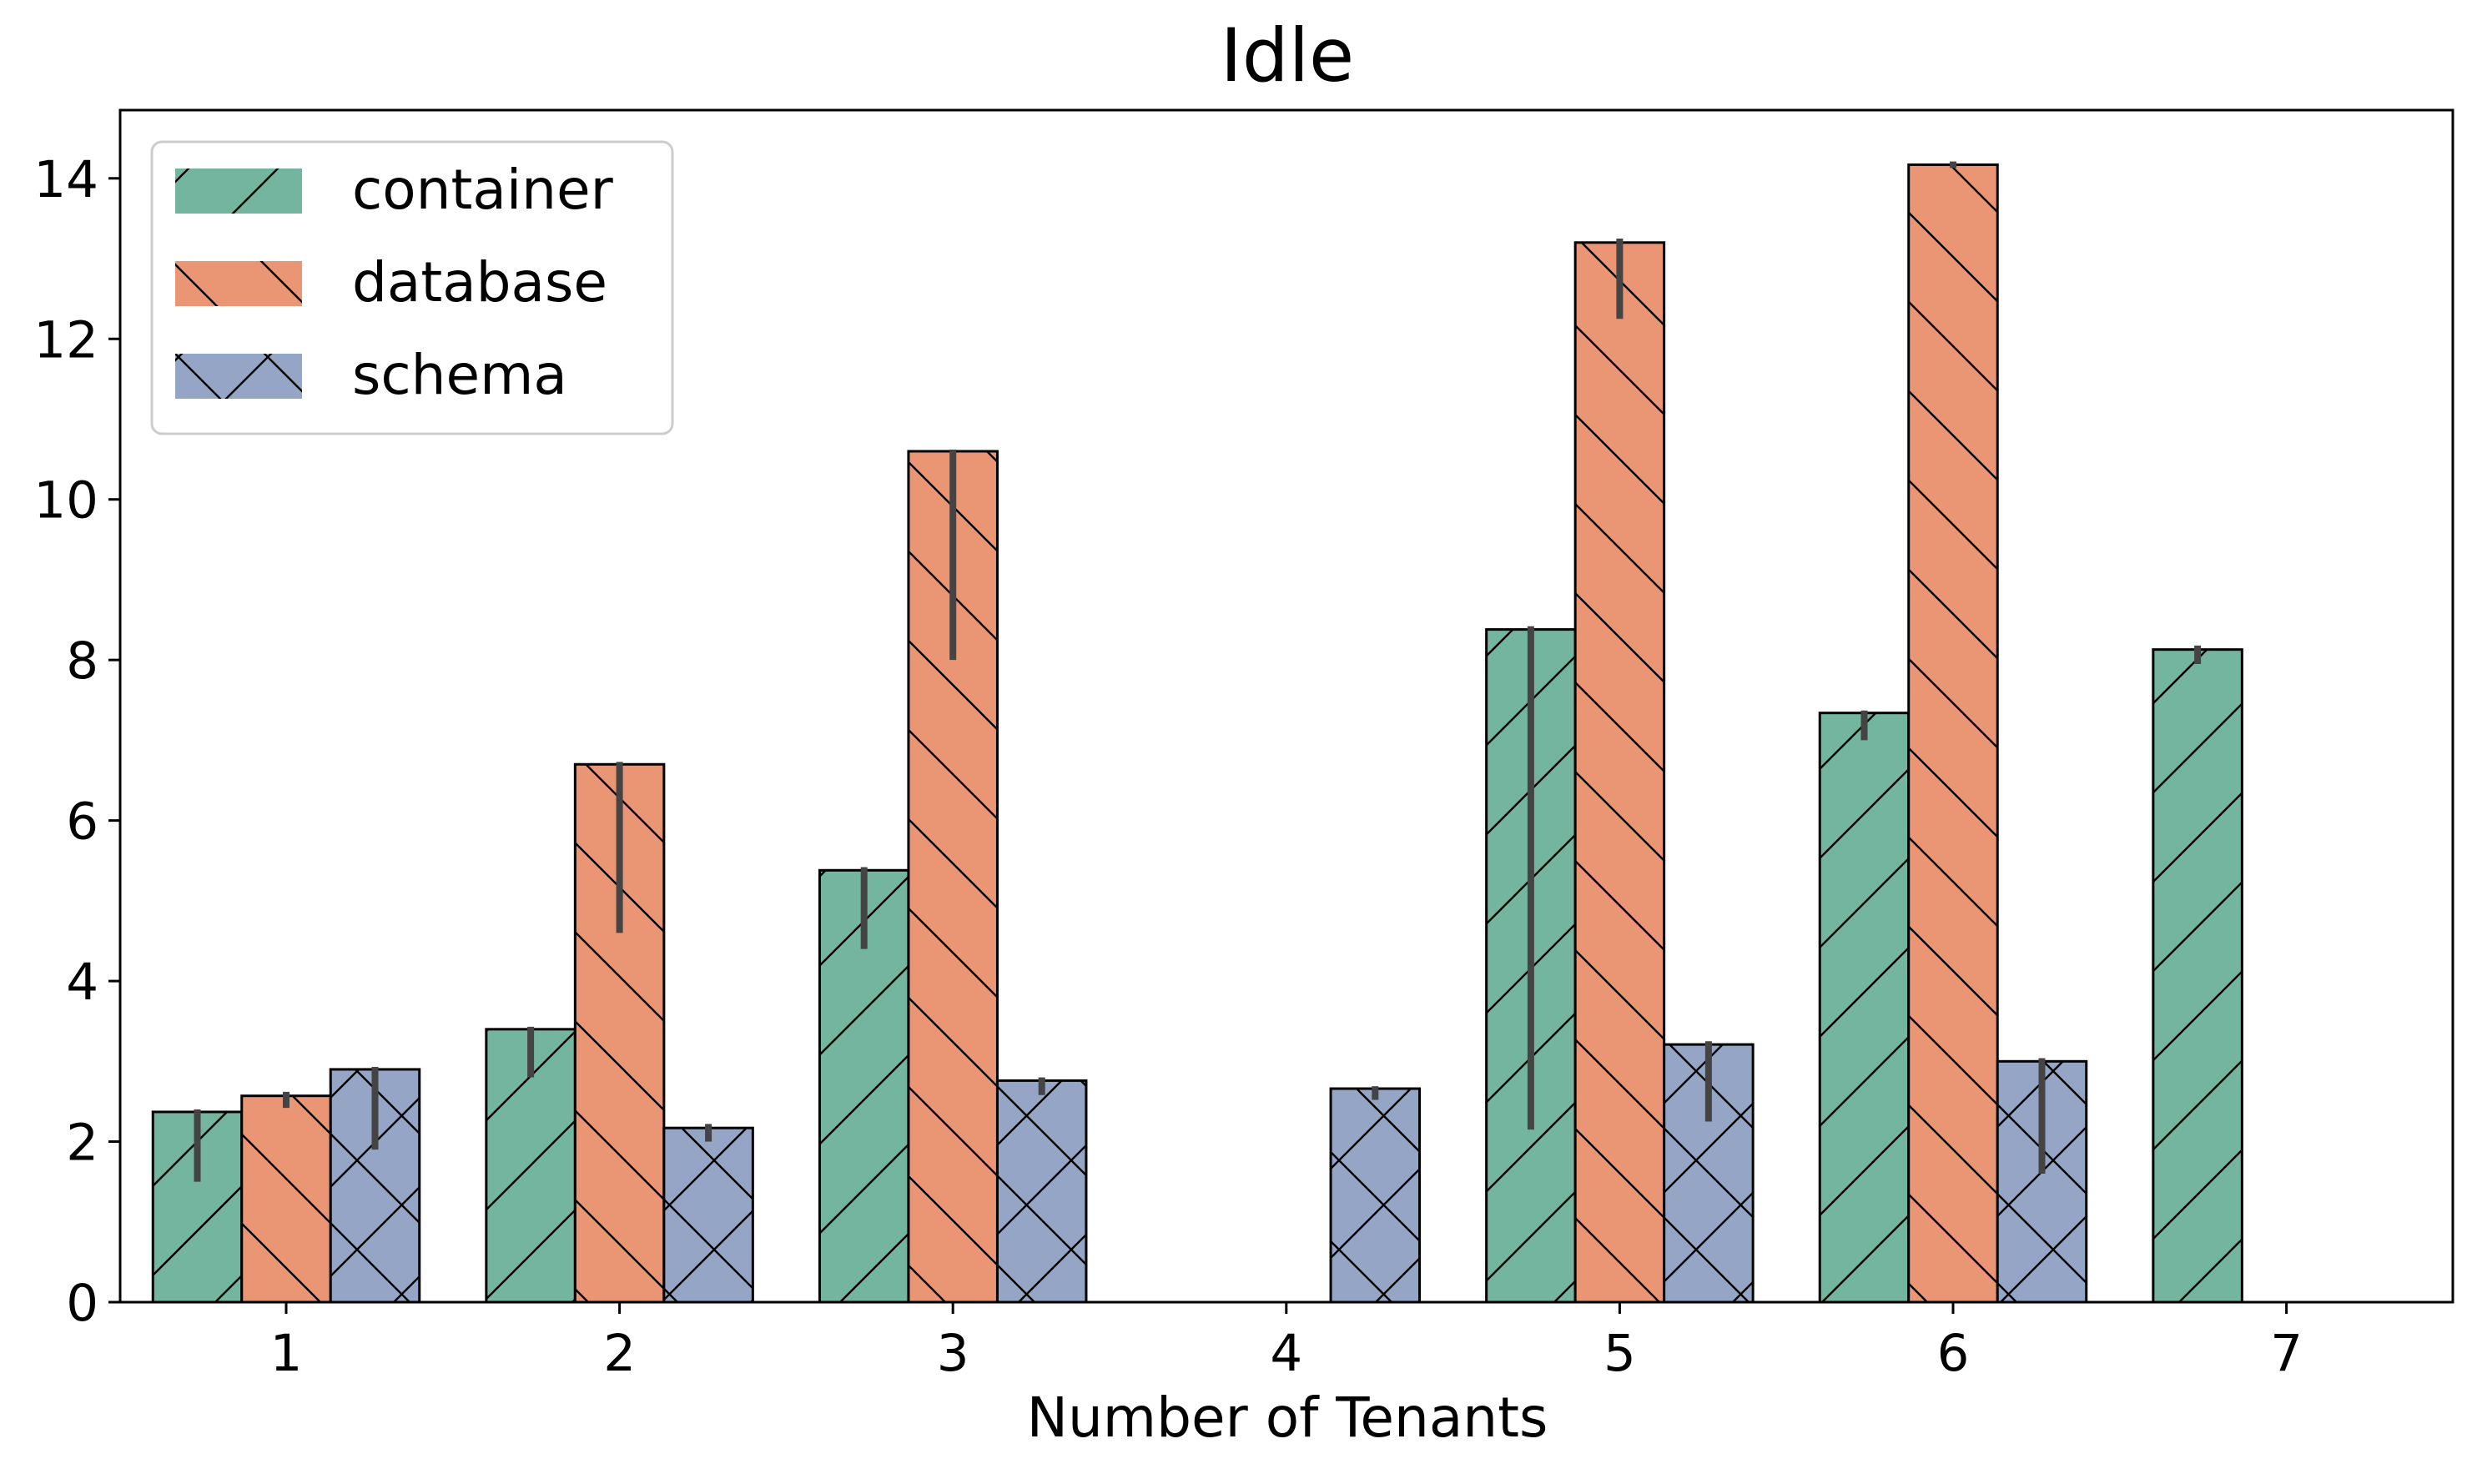 This screenshot has height=1484, width=2477. What do you see at coordinates (460, 375) in the screenshot?
I see `legend-label: schema` at bounding box center [460, 375].